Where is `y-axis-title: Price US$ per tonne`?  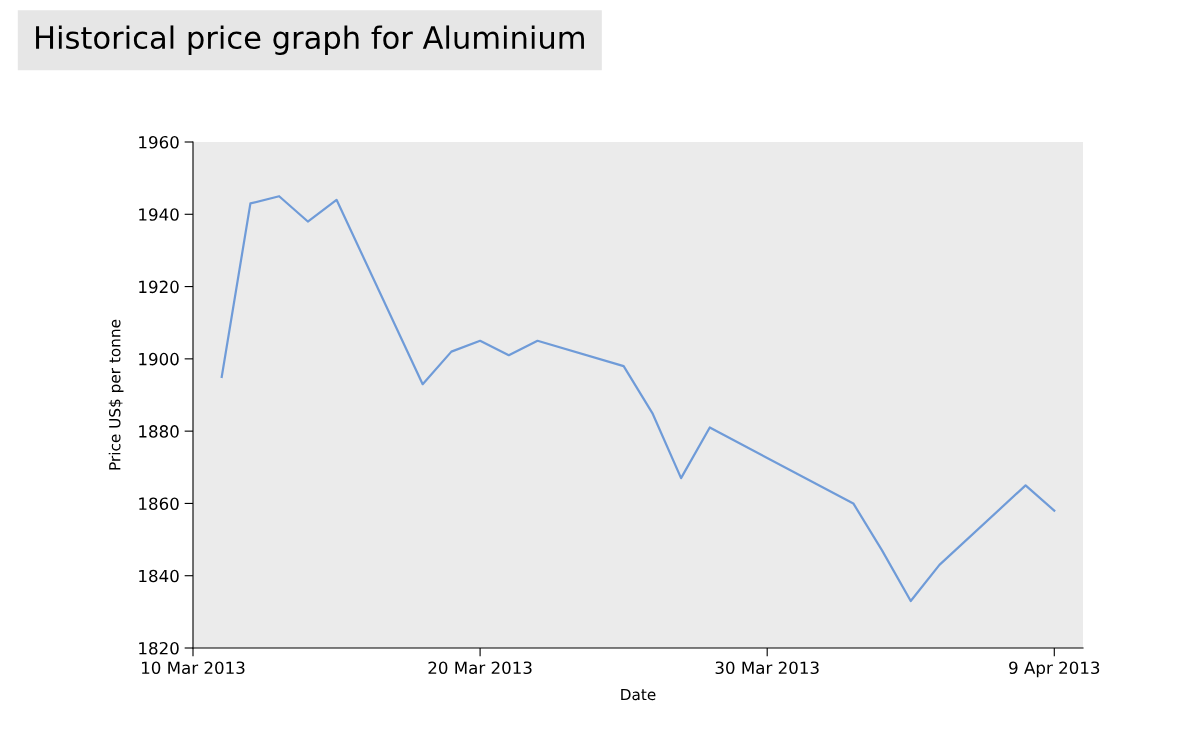
y-axis-title: Price US$ per tonne is located at coordinates (116, 394).